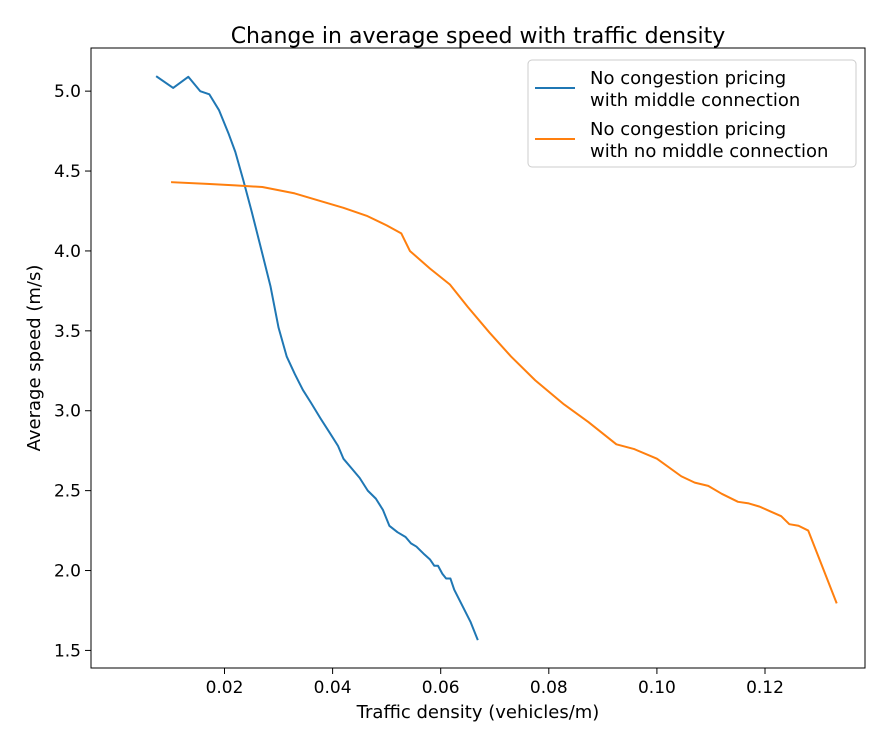  Describe the element at coordinates (333, 688) in the screenshot. I see `x-tick-label: 0.04` at that location.